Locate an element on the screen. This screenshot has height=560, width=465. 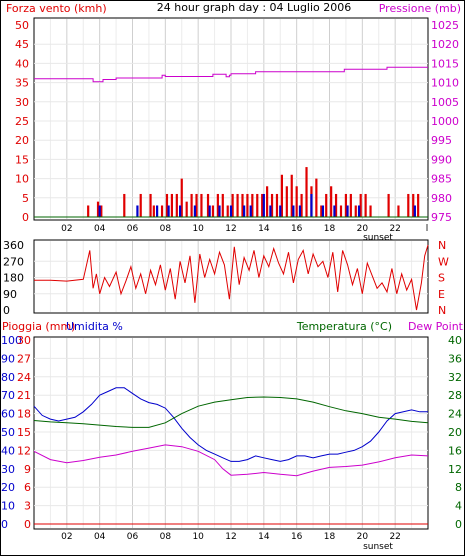
pressure-y-ticks: 1025 1020 1015 1010 1005 1000 995 990 985 980 975 is located at coordinates (445, 121).